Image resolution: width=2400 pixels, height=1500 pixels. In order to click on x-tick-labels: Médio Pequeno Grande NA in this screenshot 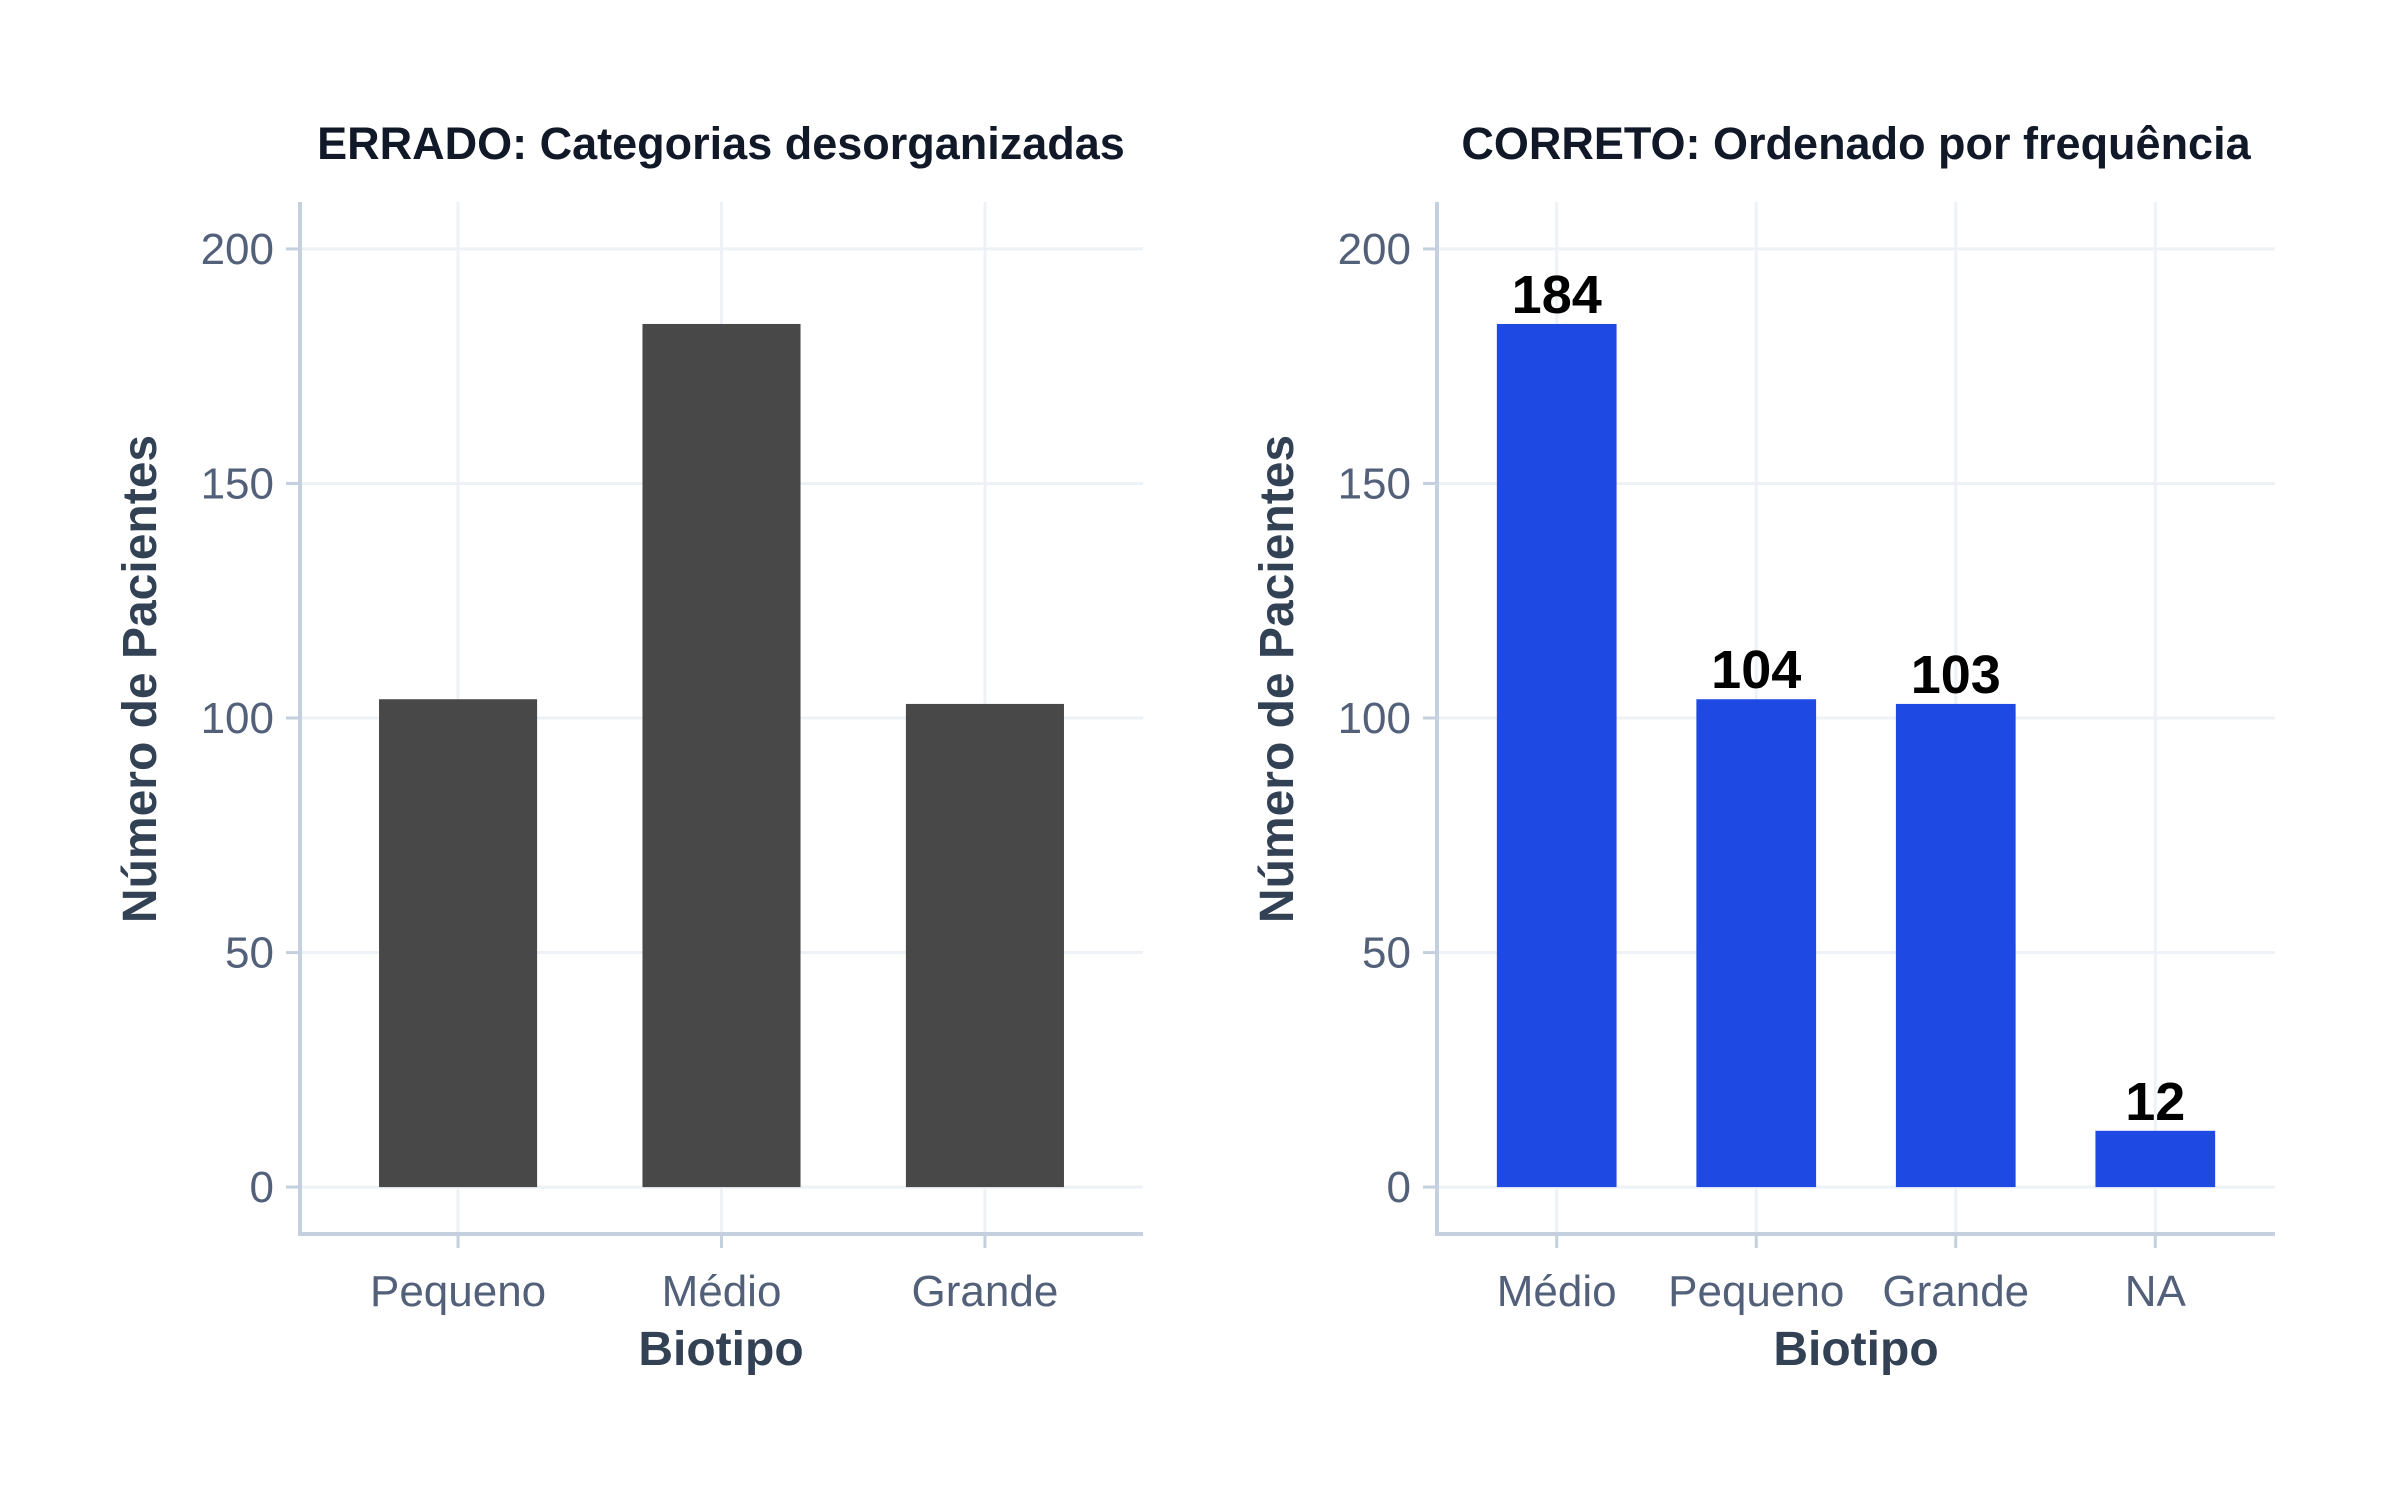, I will do `click(1842, 1291)`.